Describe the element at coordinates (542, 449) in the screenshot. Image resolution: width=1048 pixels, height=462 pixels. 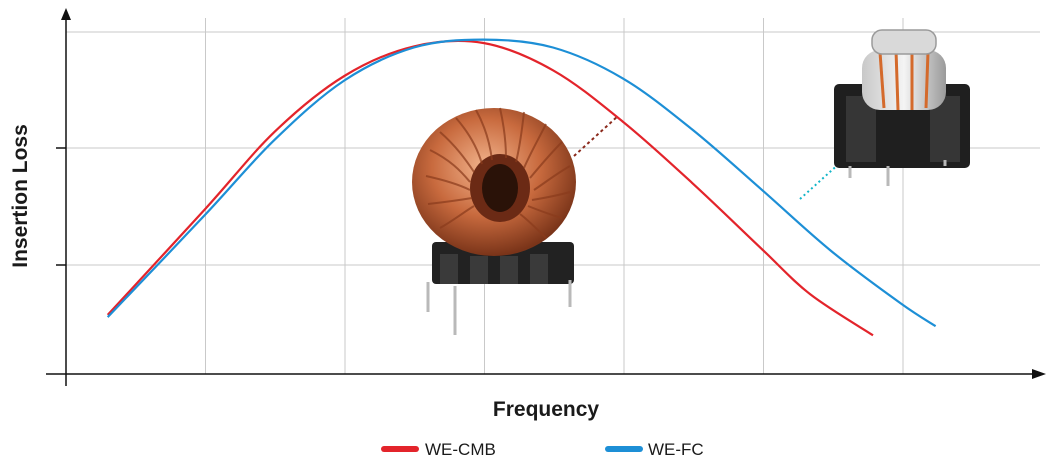
I see `legend: WE-CMB WE-FC` at that location.